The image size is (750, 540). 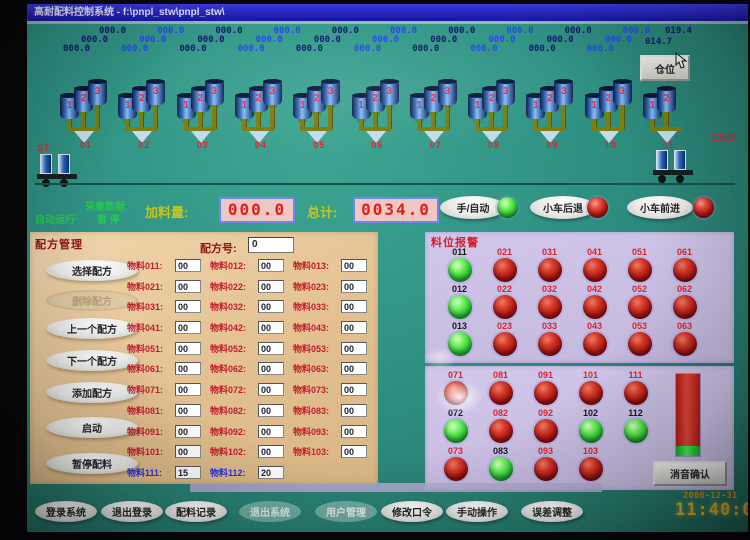 What do you see at coordinates (552, 511) in the screenshot?
I see `bottom-button-7: 误差调整` at bounding box center [552, 511].